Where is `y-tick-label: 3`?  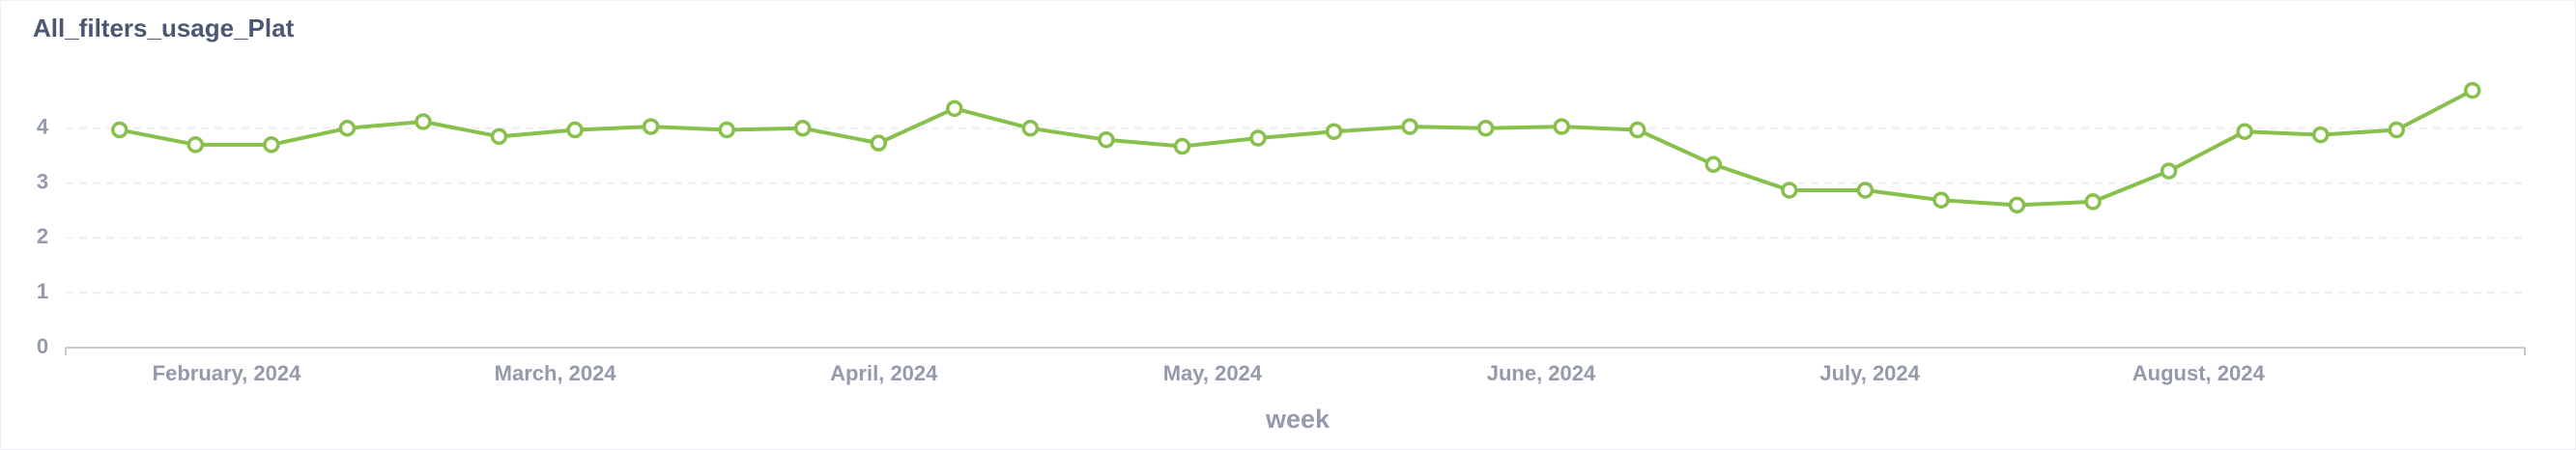 y-tick-label: 3 is located at coordinates (43, 181).